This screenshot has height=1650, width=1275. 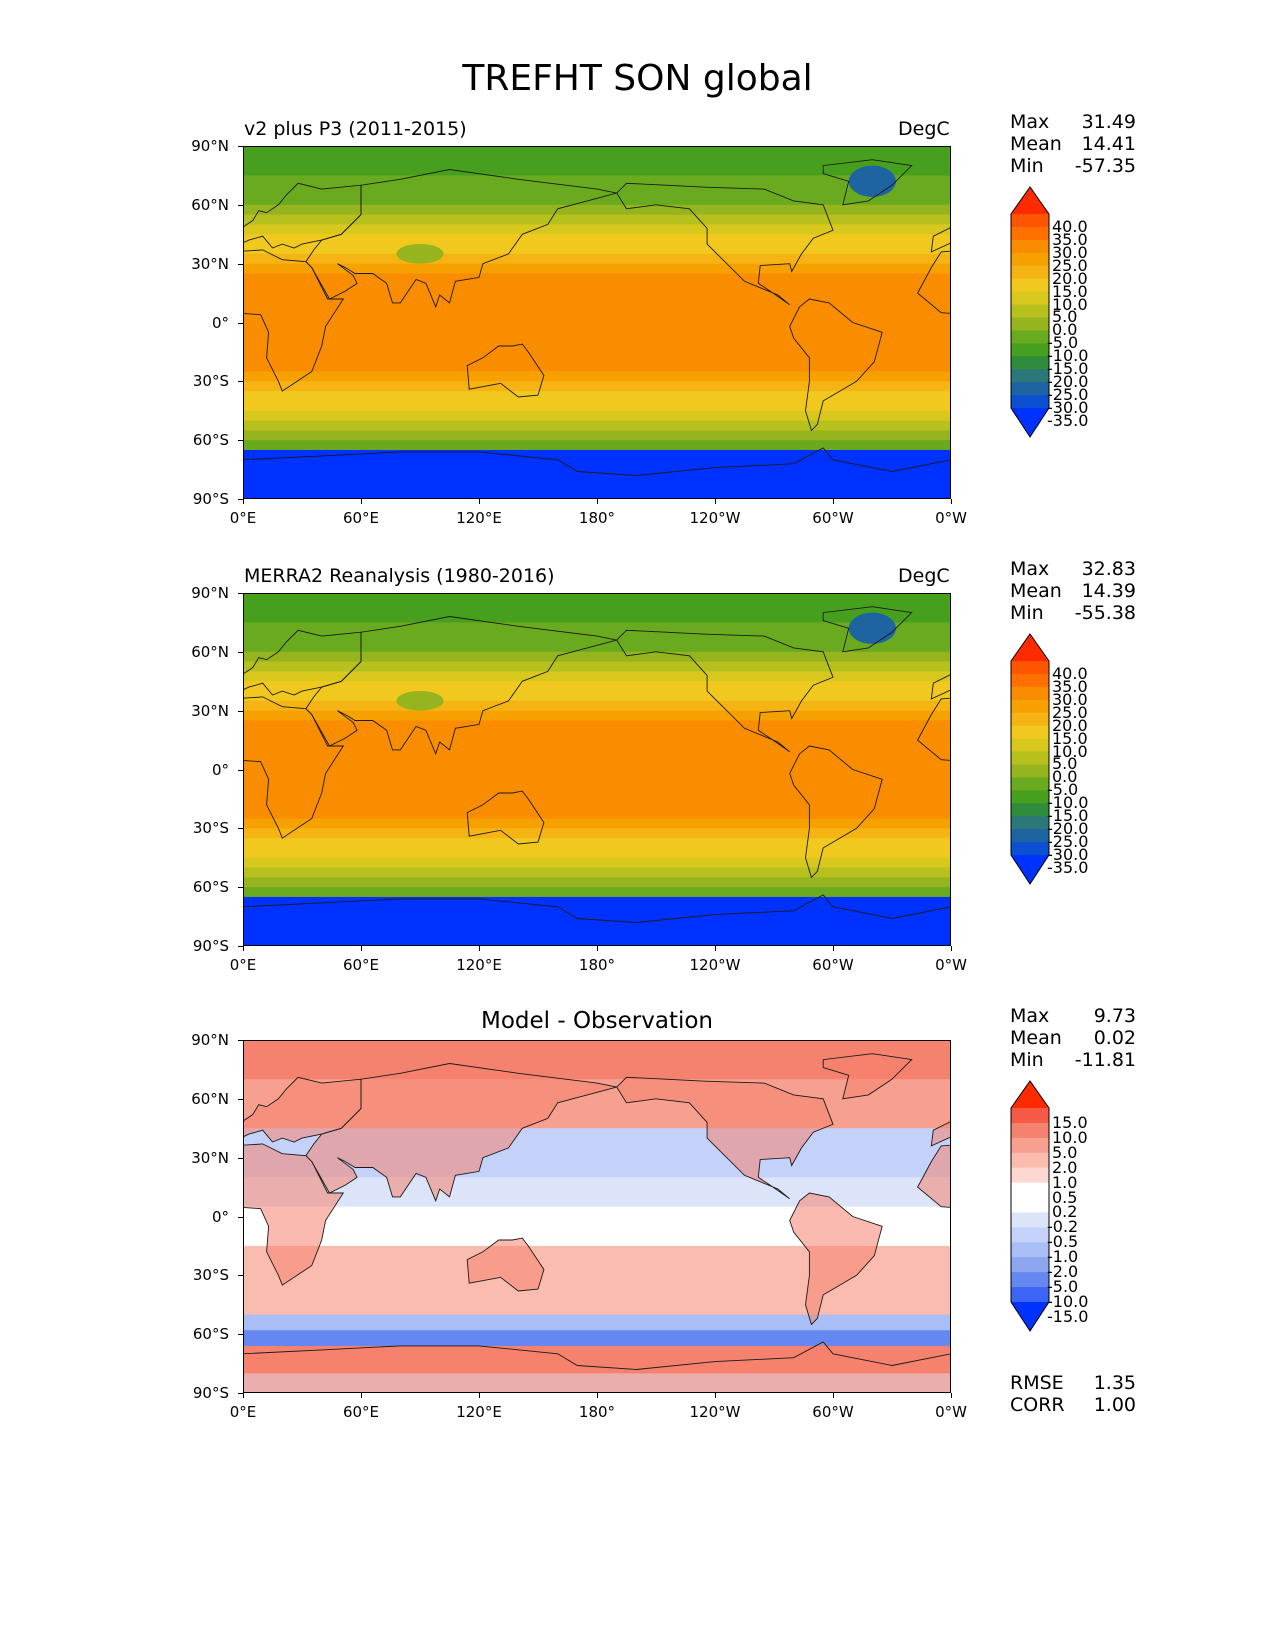 I want to click on colorbar-tick-label: 0.0, so click(x=1065, y=777).